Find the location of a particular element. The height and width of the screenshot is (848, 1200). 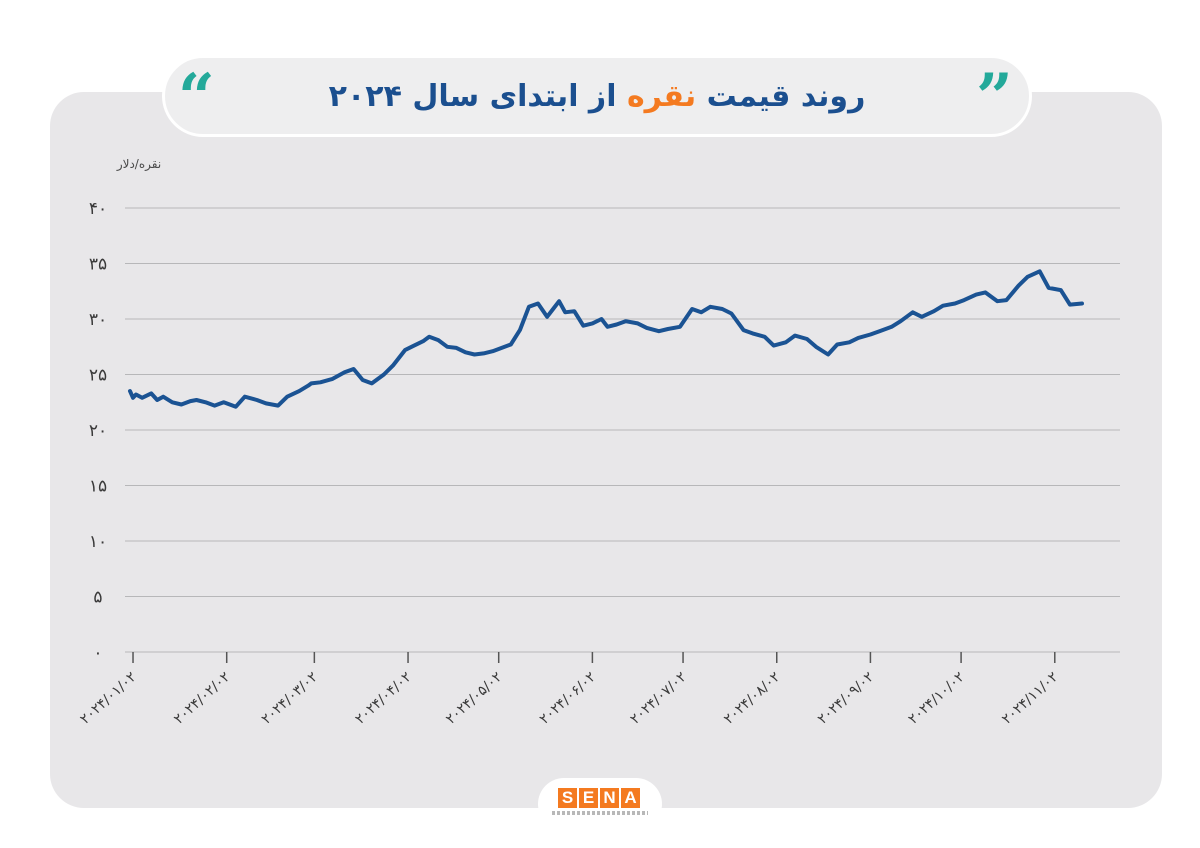

title-banner: روند قیمت نقره از ابتدای سال ۲۰۲۴ is located at coordinates (597, 96).